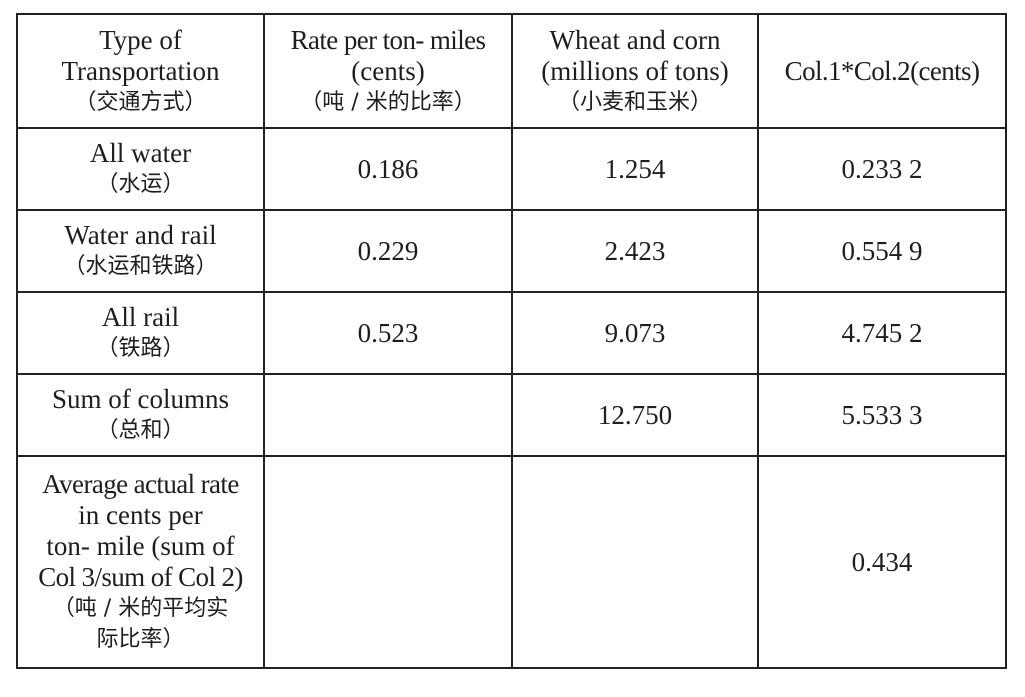  What do you see at coordinates (882, 562) in the screenshot?
I see `average-value-cell: 0.434` at bounding box center [882, 562].